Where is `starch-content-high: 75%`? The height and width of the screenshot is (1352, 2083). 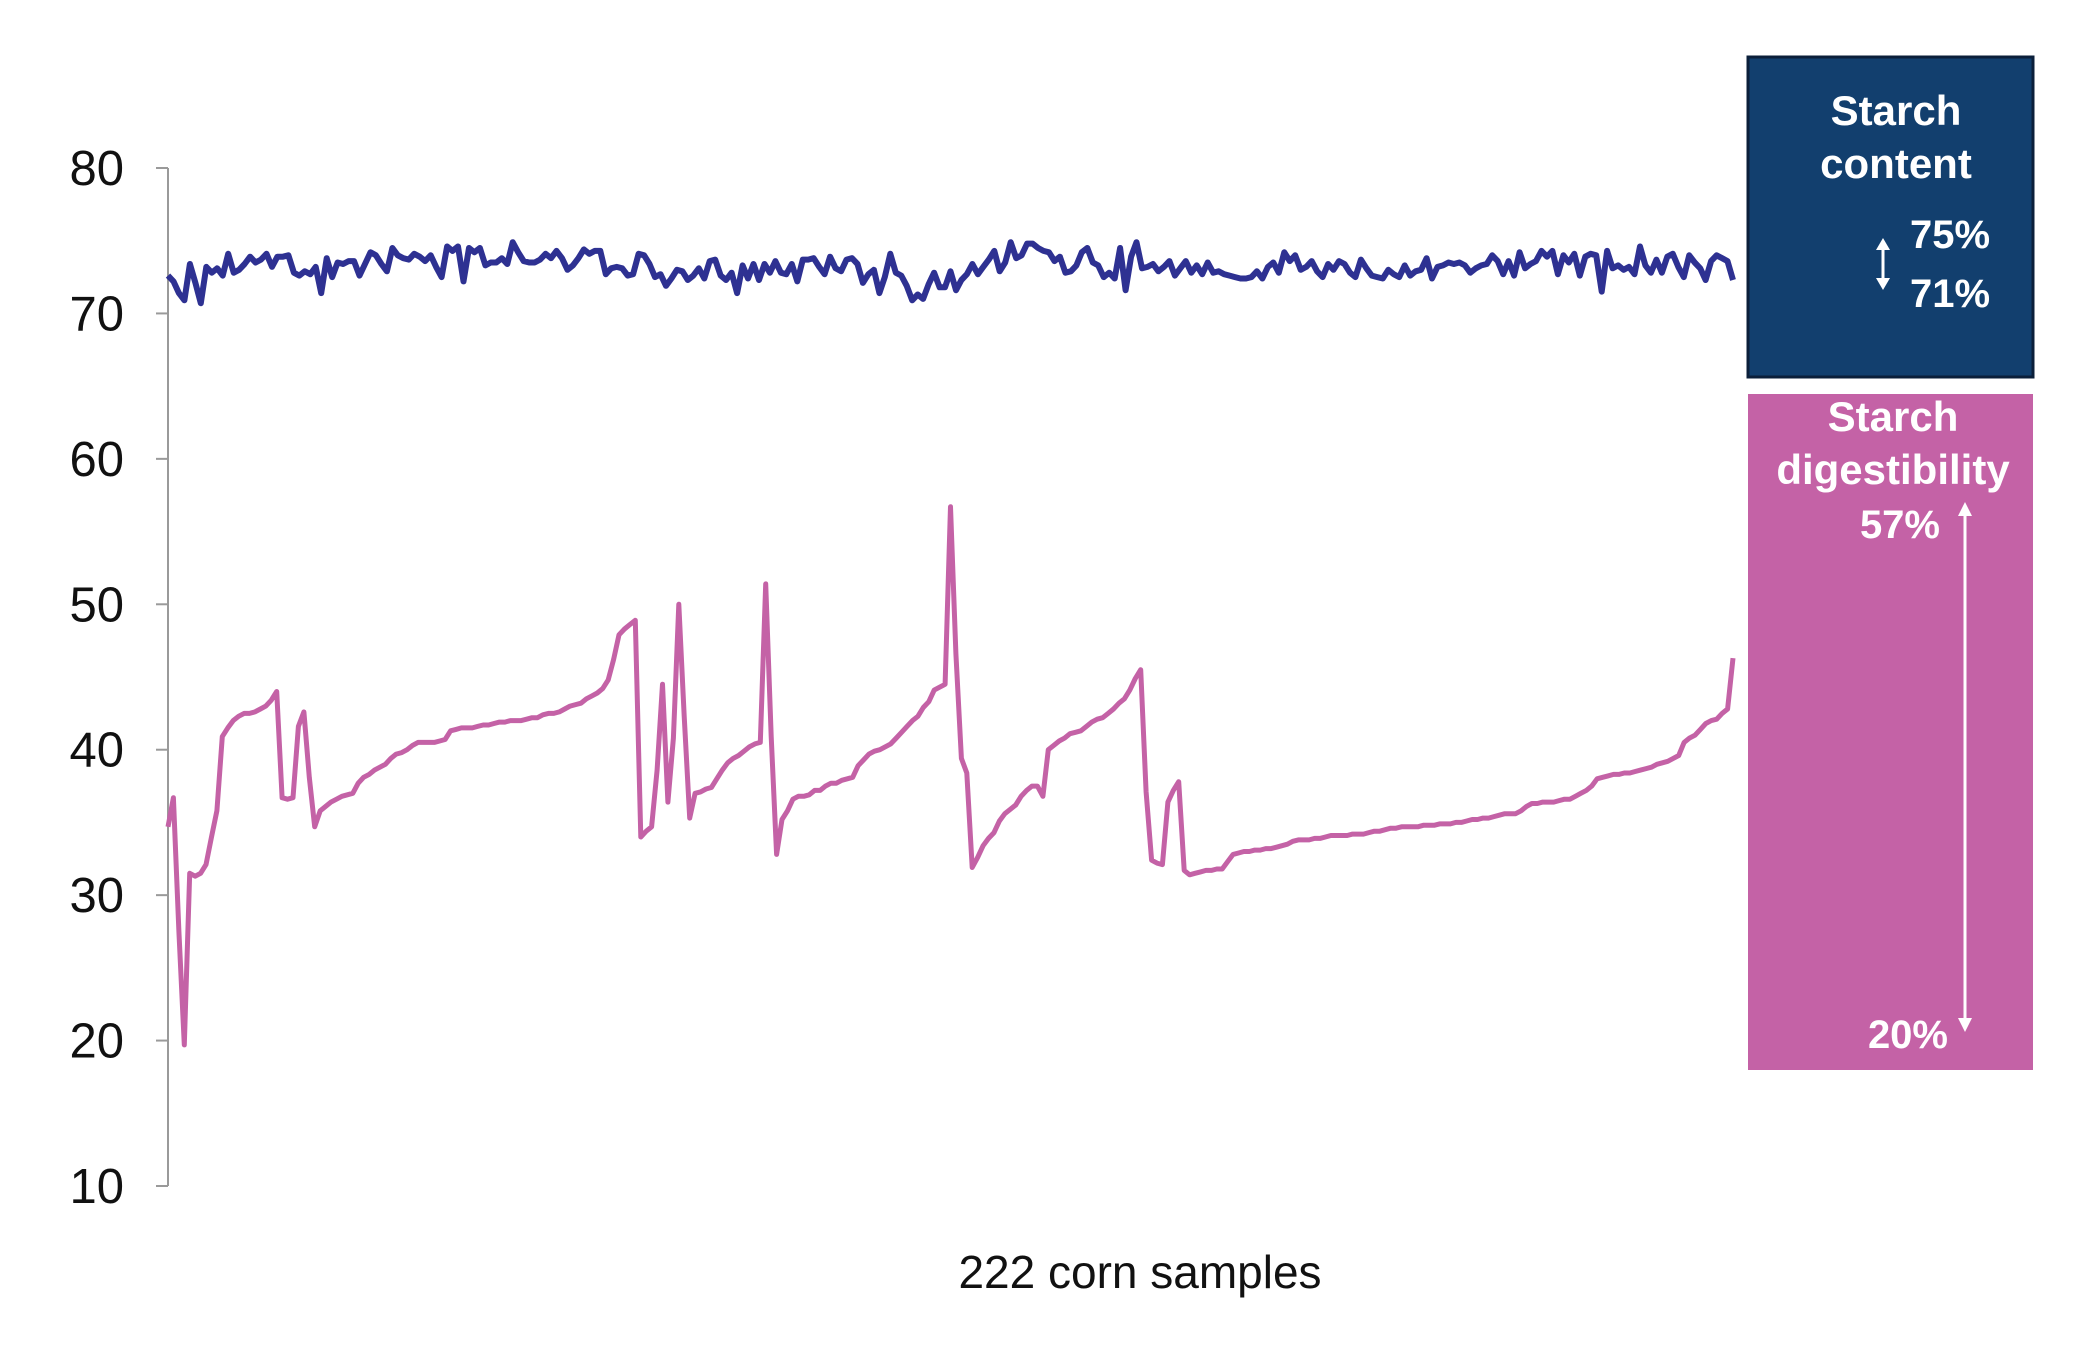 starch-content-high: 75% is located at coordinates (1950, 235).